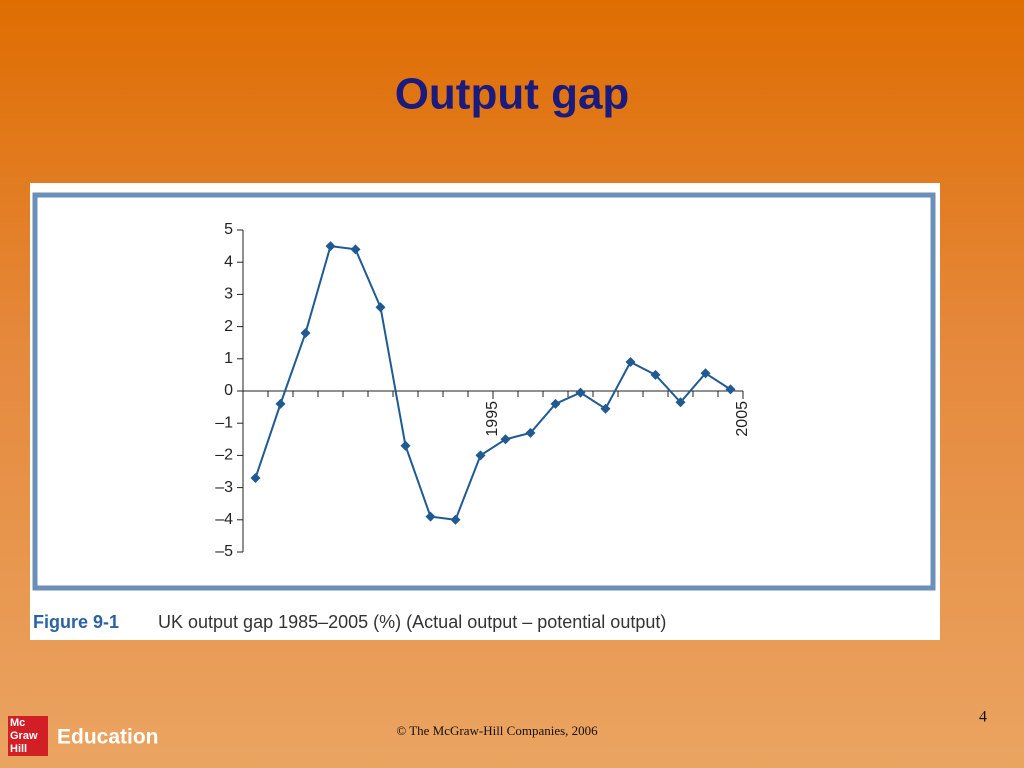  I want to click on y-tick-label: –3, so click(224, 487).